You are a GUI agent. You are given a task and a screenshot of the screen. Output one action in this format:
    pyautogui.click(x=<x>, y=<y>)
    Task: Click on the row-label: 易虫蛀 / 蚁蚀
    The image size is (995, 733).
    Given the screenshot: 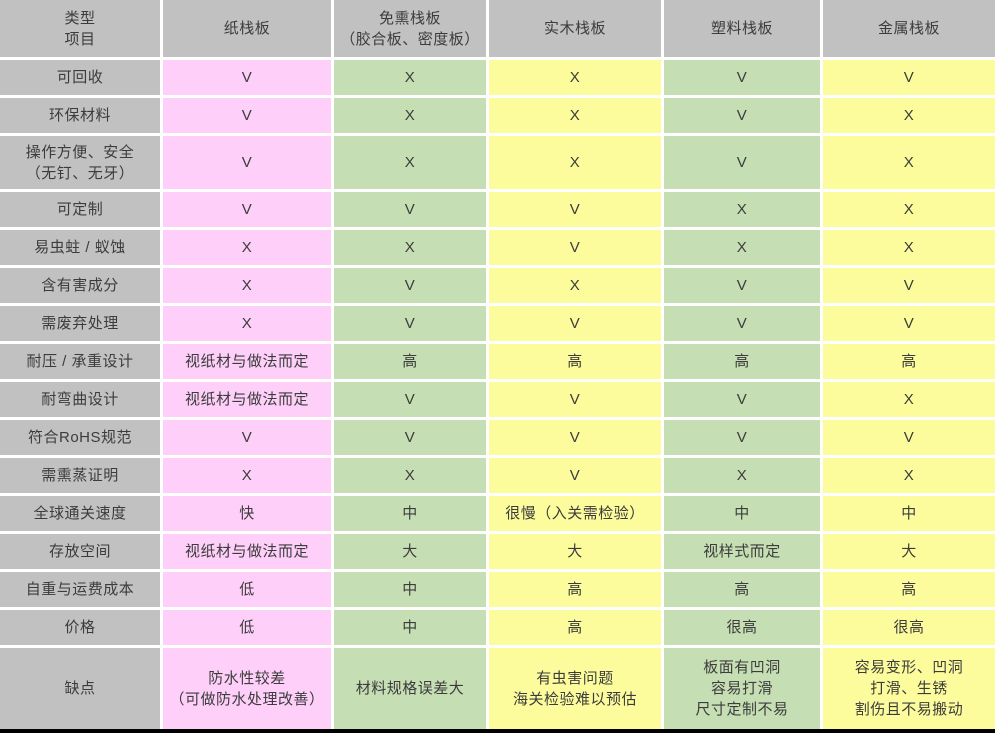 What is the action you would take?
    pyautogui.click(x=80, y=247)
    